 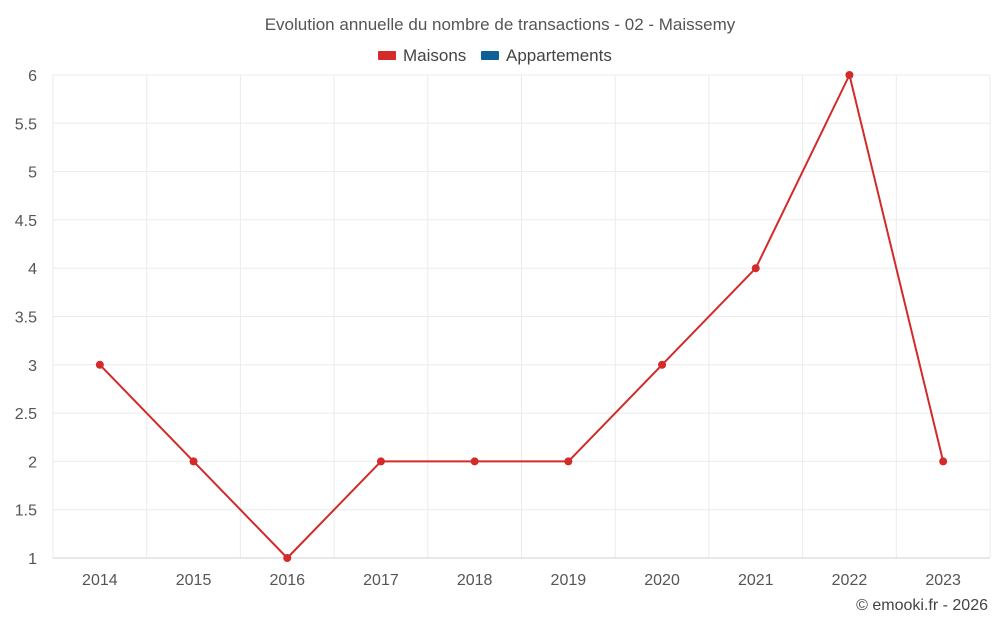 What do you see at coordinates (193, 461) in the screenshot?
I see `data-point-maisons-2015` at bounding box center [193, 461].